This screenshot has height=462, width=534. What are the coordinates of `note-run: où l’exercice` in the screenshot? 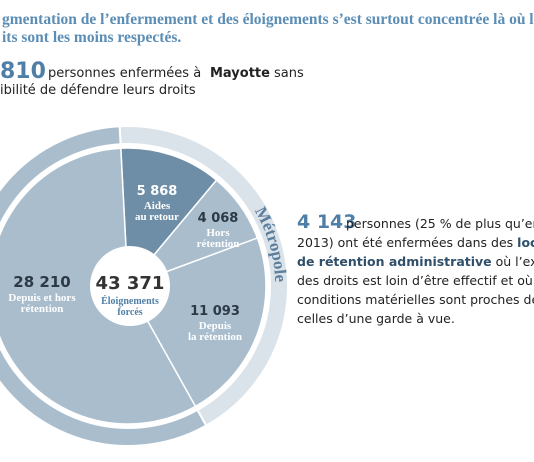 It's located at (513, 261).